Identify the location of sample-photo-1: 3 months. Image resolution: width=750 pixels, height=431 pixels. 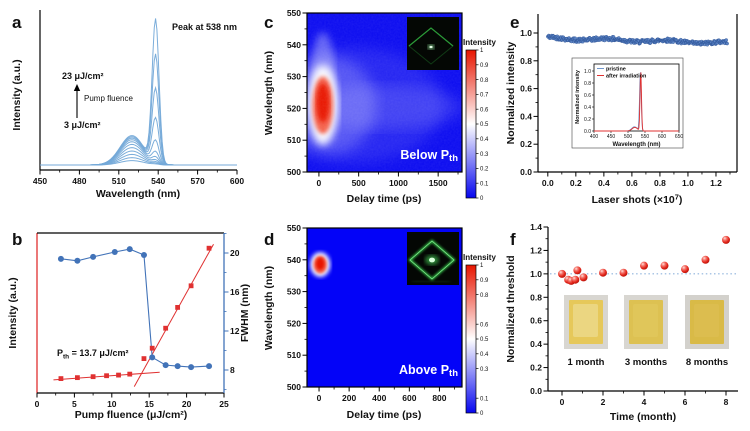
(646, 331).